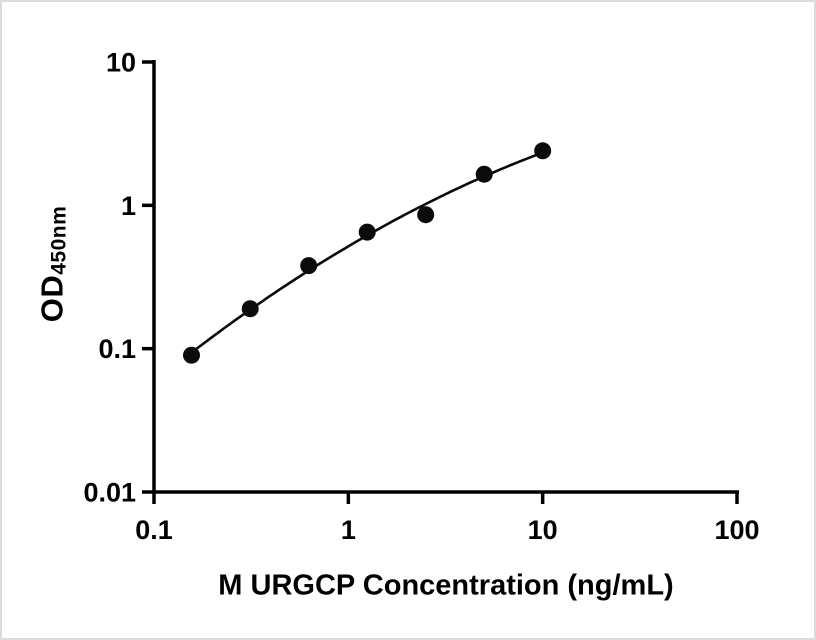 This screenshot has width=816, height=640. Describe the element at coordinates (59, 240) in the screenshot. I see `y-axis-title-subscript: 450nm` at that location.